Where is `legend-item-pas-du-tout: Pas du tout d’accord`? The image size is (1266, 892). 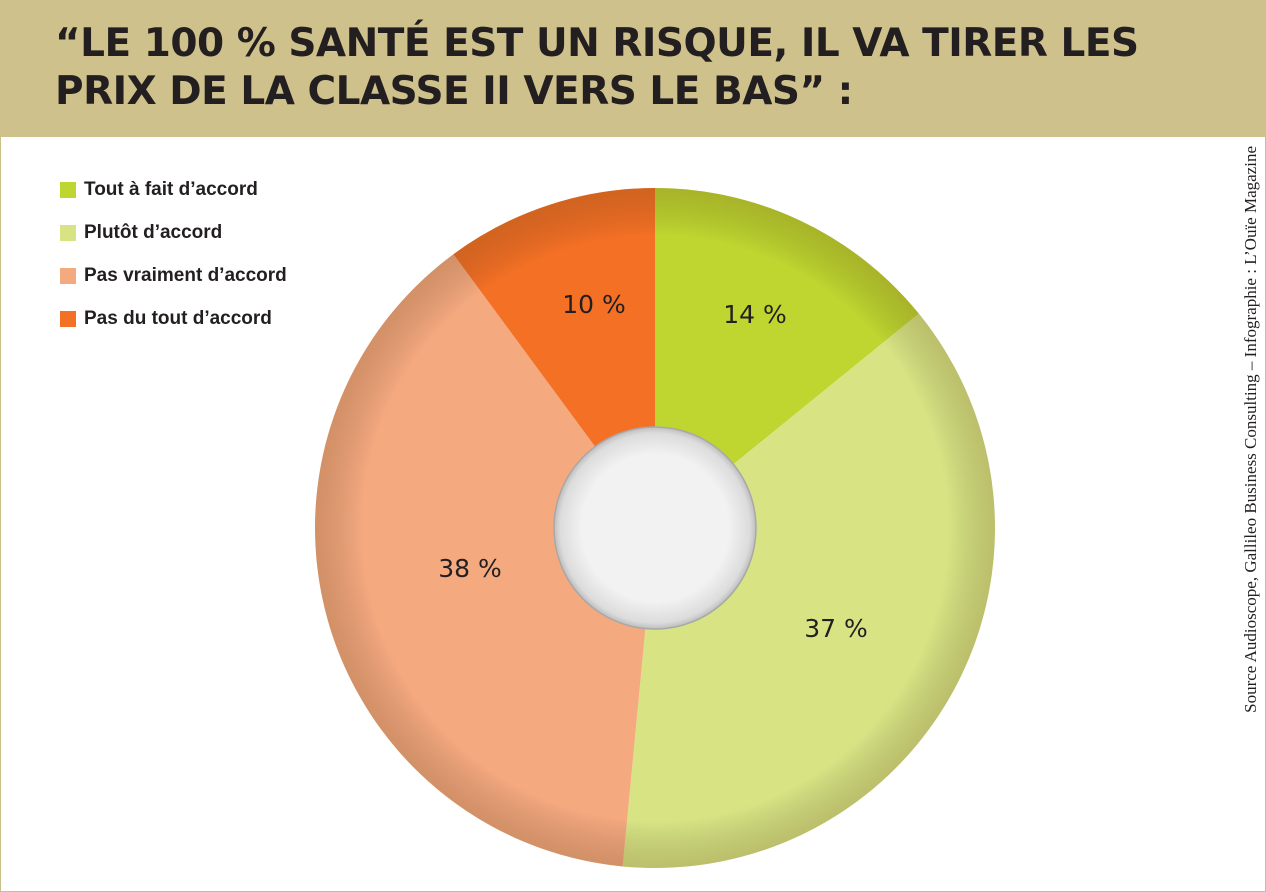
legend-item-pas-du-tout: Pas du tout d’accord is located at coordinates (173, 318).